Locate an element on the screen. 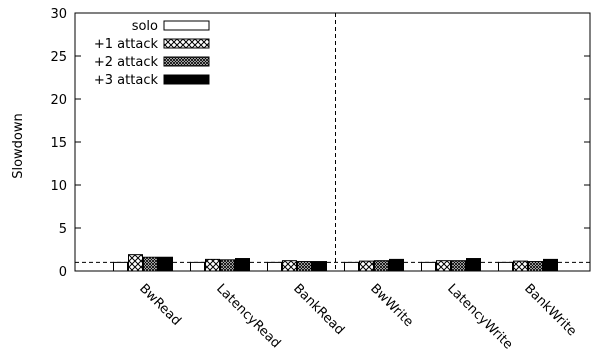  y-tick-label: 25 is located at coordinates (58, 57).